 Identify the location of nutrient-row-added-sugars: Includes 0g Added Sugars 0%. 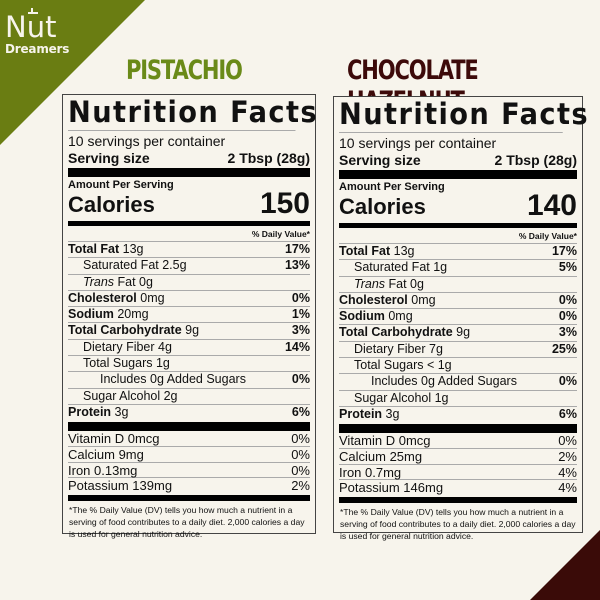
(189, 380).